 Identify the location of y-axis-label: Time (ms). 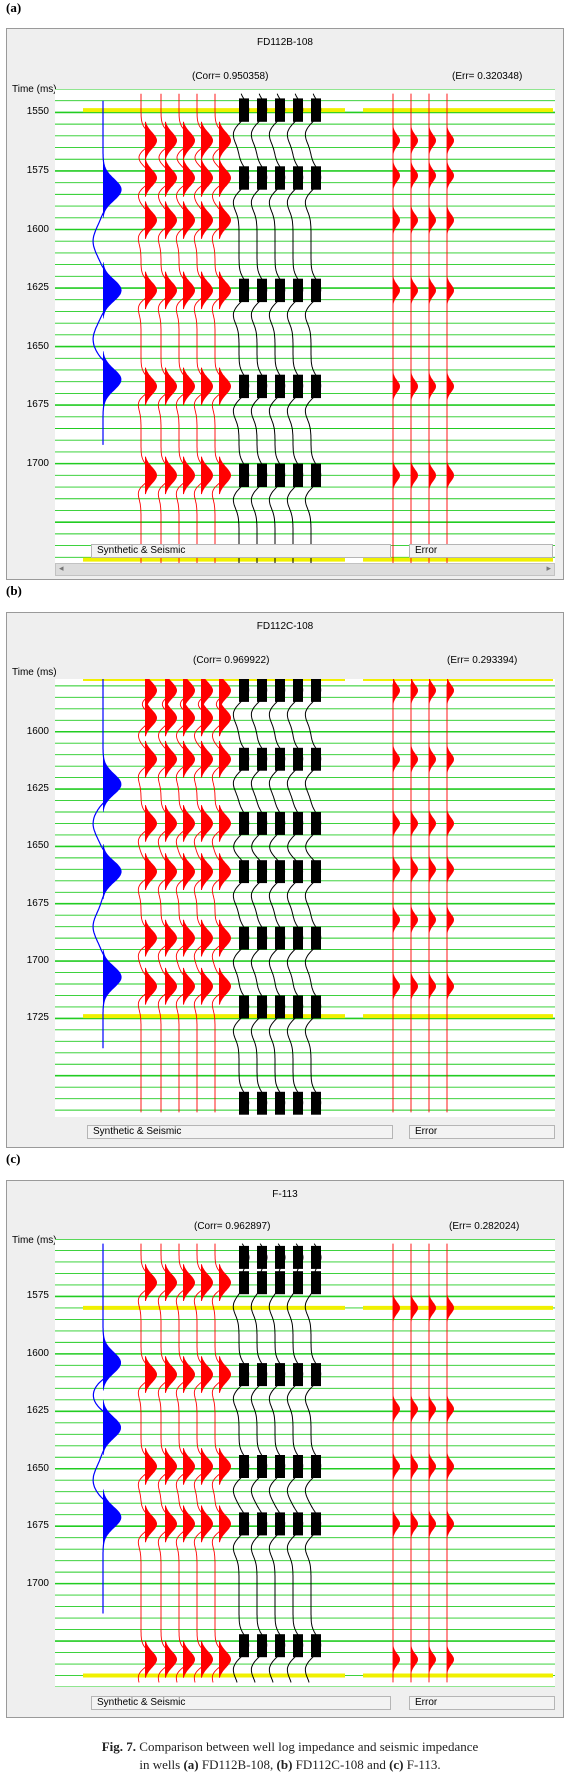
(34, 1240).